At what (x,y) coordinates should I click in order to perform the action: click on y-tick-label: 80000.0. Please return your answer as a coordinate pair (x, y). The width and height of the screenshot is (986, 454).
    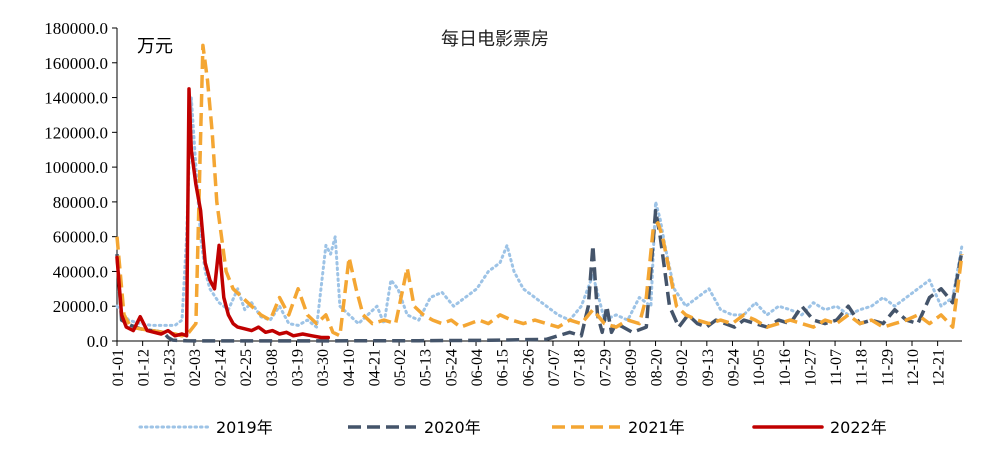
    Looking at the image, I should click on (80, 202).